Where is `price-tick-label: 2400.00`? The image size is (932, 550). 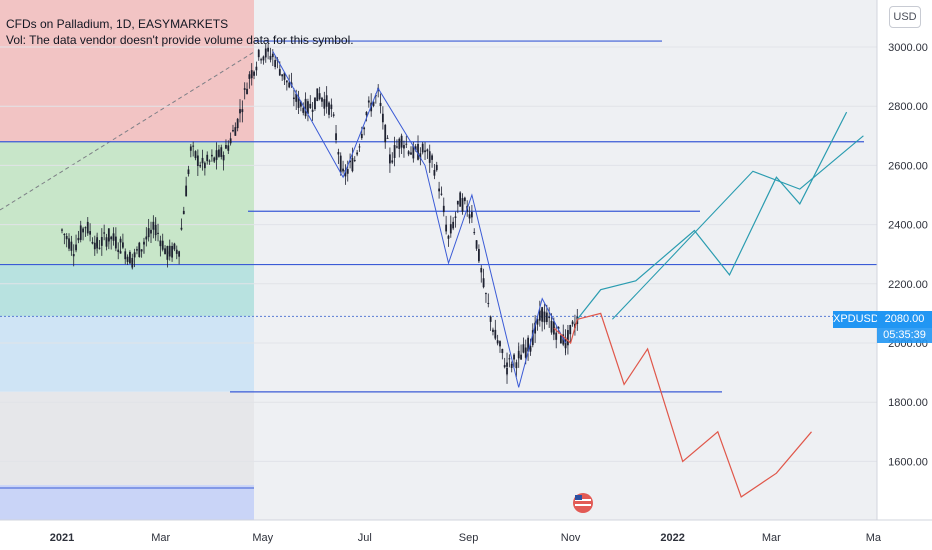
price-tick-label: 2400.00 is located at coordinates (908, 226).